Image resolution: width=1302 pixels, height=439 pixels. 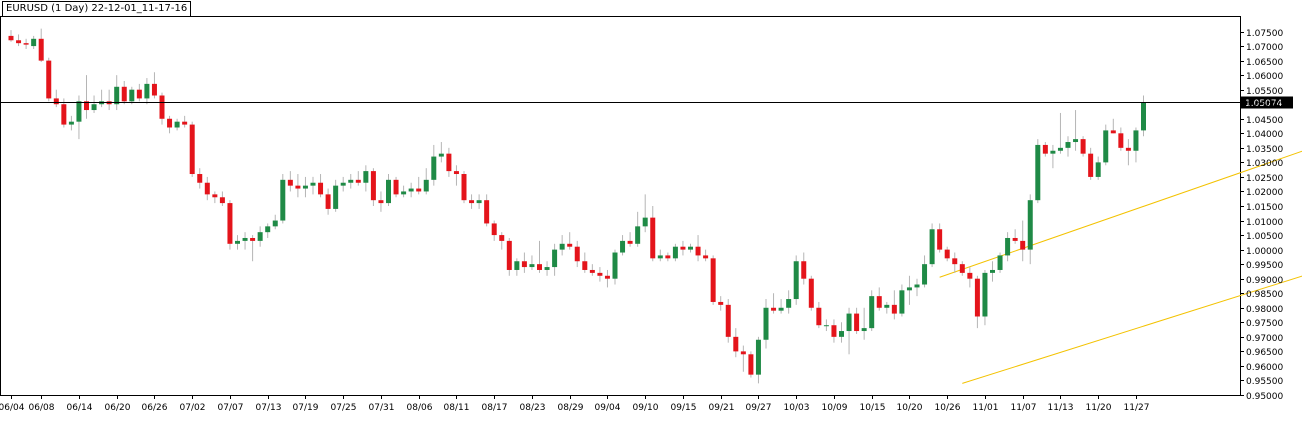 What do you see at coordinates (1120, 267) in the screenshot?
I see `price-channel` at bounding box center [1120, 267].